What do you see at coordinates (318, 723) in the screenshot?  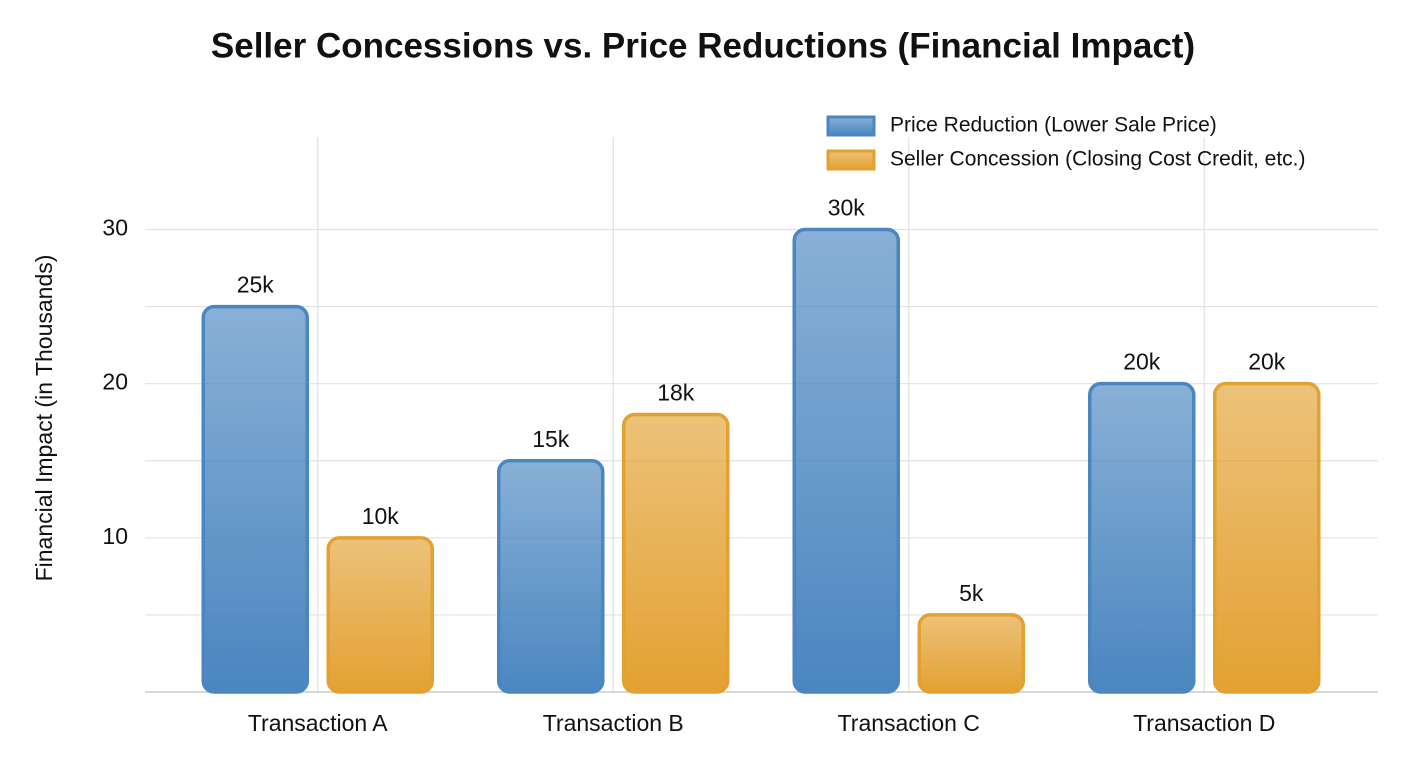 I see `x-tick-label: Transaction A` at bounding box center [318, 723].